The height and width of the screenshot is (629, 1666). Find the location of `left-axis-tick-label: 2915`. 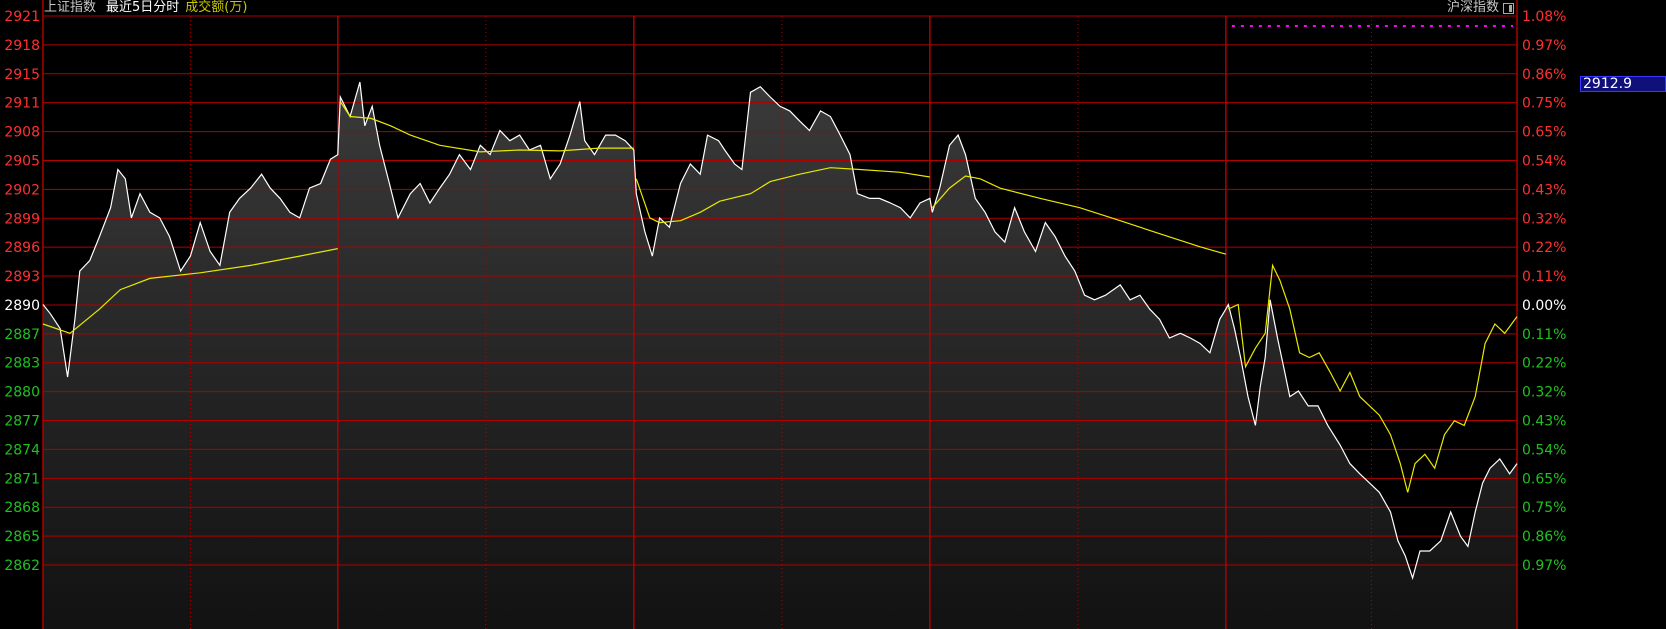

left-axis-tick-label: 2915 is located at coordinates (22, 75).